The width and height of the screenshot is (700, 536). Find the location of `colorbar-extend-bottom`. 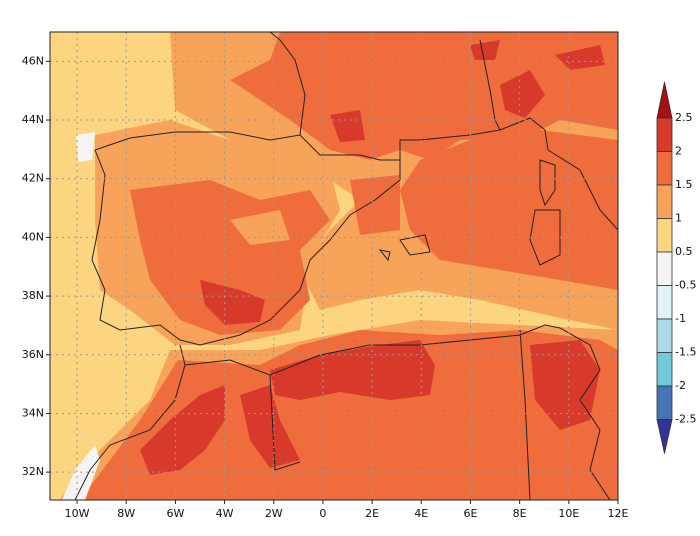

colorbar-extend-bottom is located at coordinates (664, 436).